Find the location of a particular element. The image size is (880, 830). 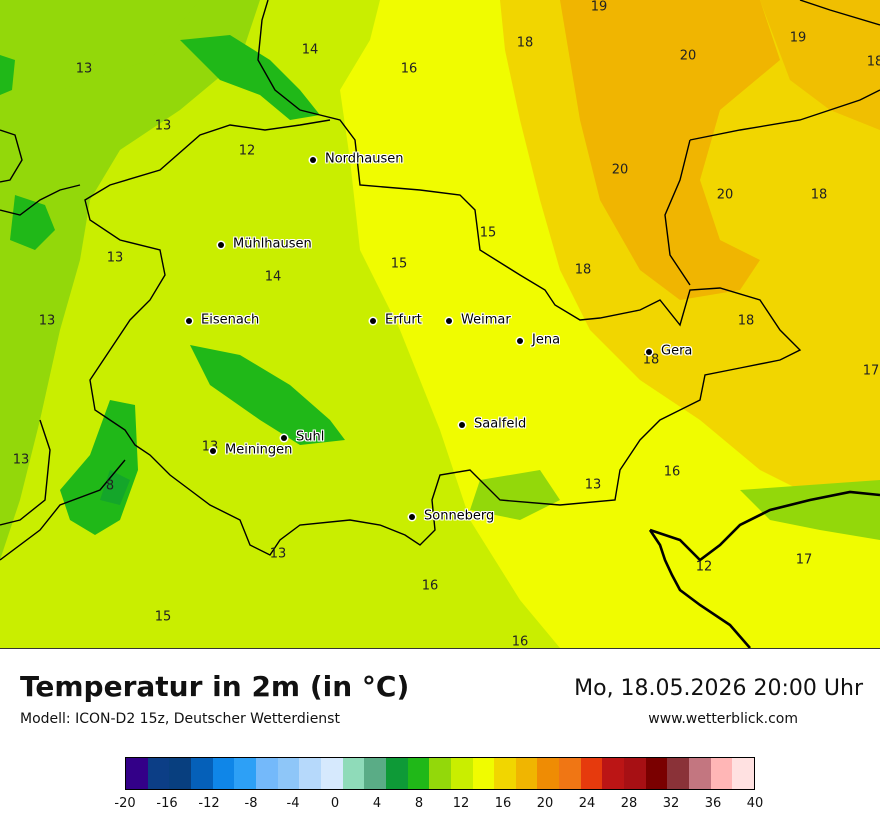

city-name-meiningen: Meiningen is located at coordinates (259, 450).